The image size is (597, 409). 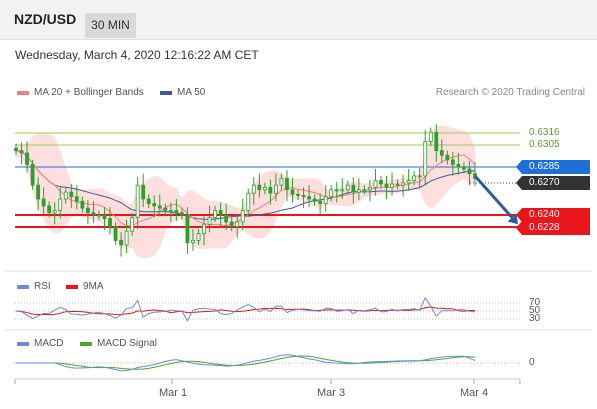 What do you see at coordinates (245, 309) in the screenshot?
I see `rsi-line` at bounding box center [245, 309].